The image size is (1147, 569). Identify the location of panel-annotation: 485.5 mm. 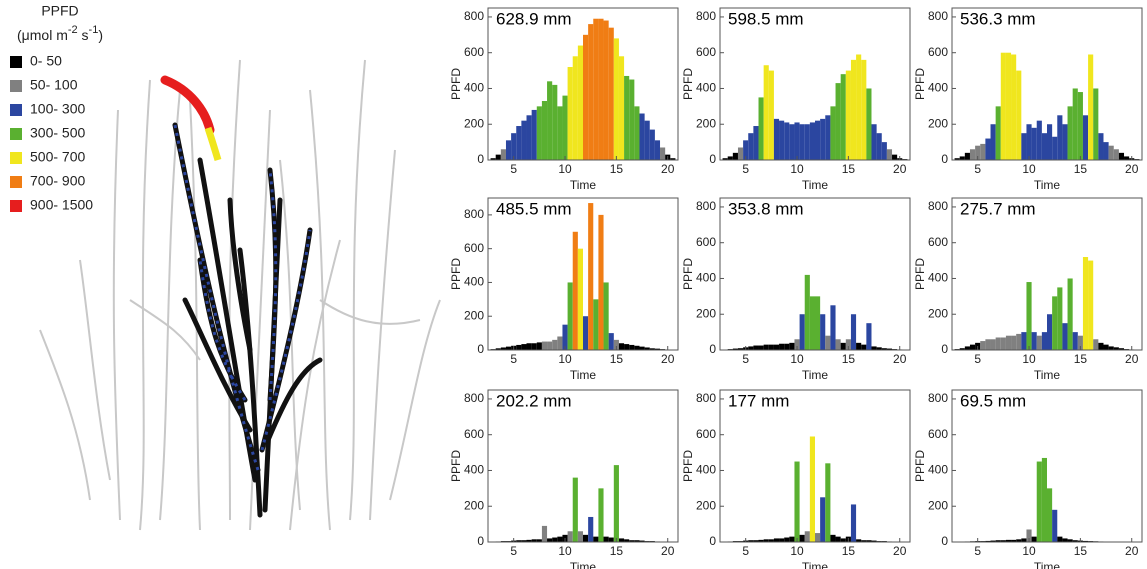
(534, 208).